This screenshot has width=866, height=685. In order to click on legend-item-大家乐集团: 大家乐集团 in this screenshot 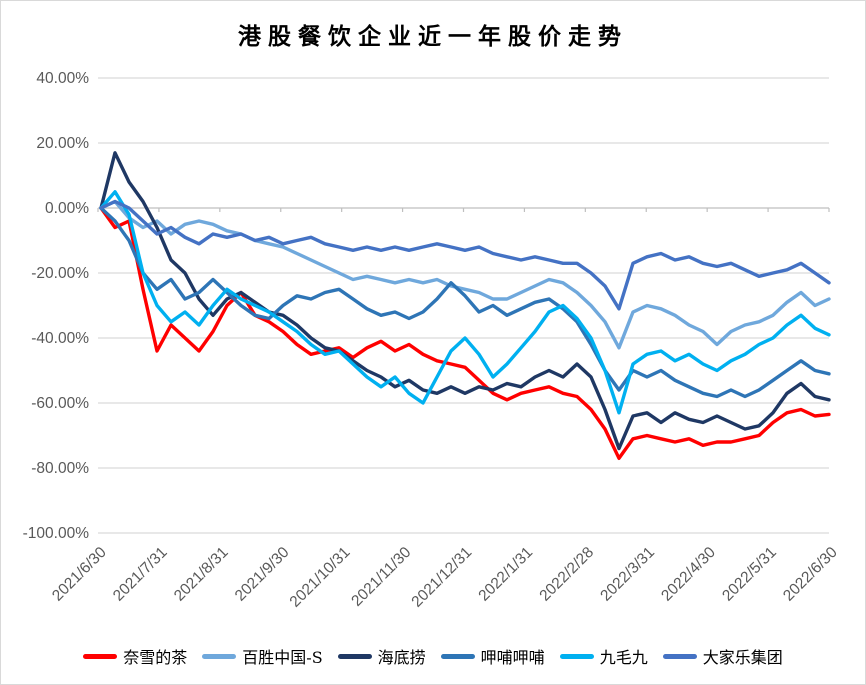, I will do `click(722, 656)`.